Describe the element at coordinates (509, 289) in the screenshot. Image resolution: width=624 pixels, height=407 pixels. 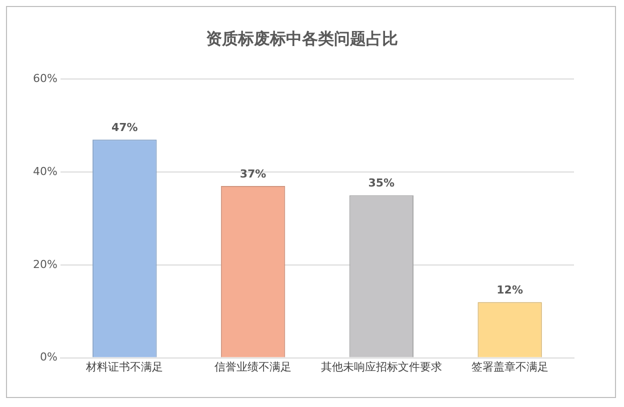
I see `data-label: 12%` at that location.